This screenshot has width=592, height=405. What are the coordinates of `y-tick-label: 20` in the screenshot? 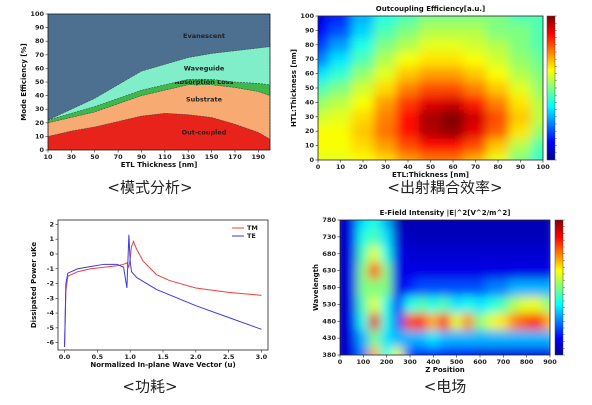 It's located at (40, 123).